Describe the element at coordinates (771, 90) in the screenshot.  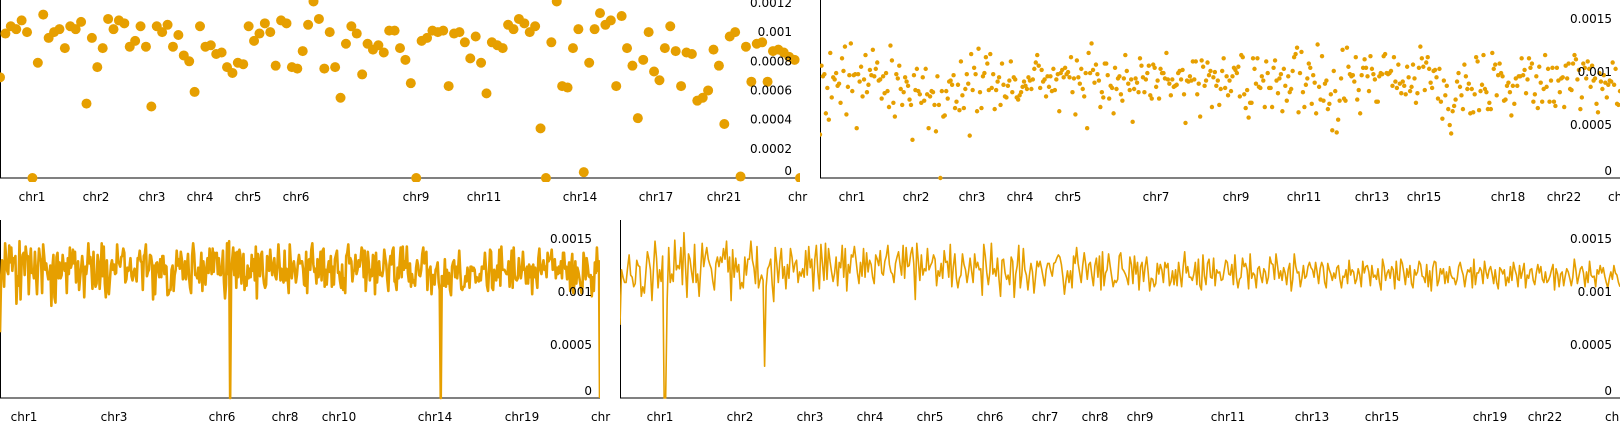
I see `y-tick-label: 0.0006` at that location.